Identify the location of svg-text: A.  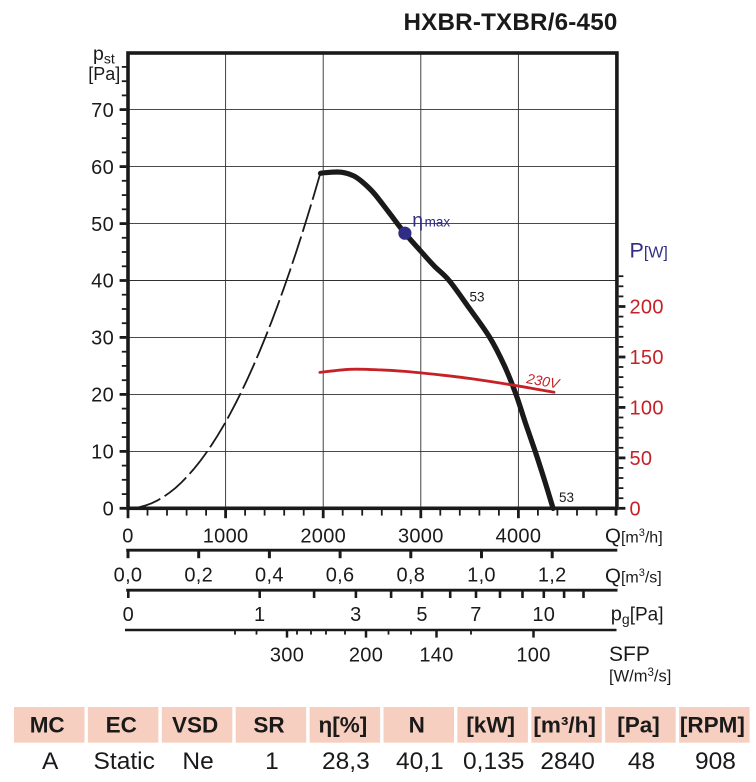
(50, 761).